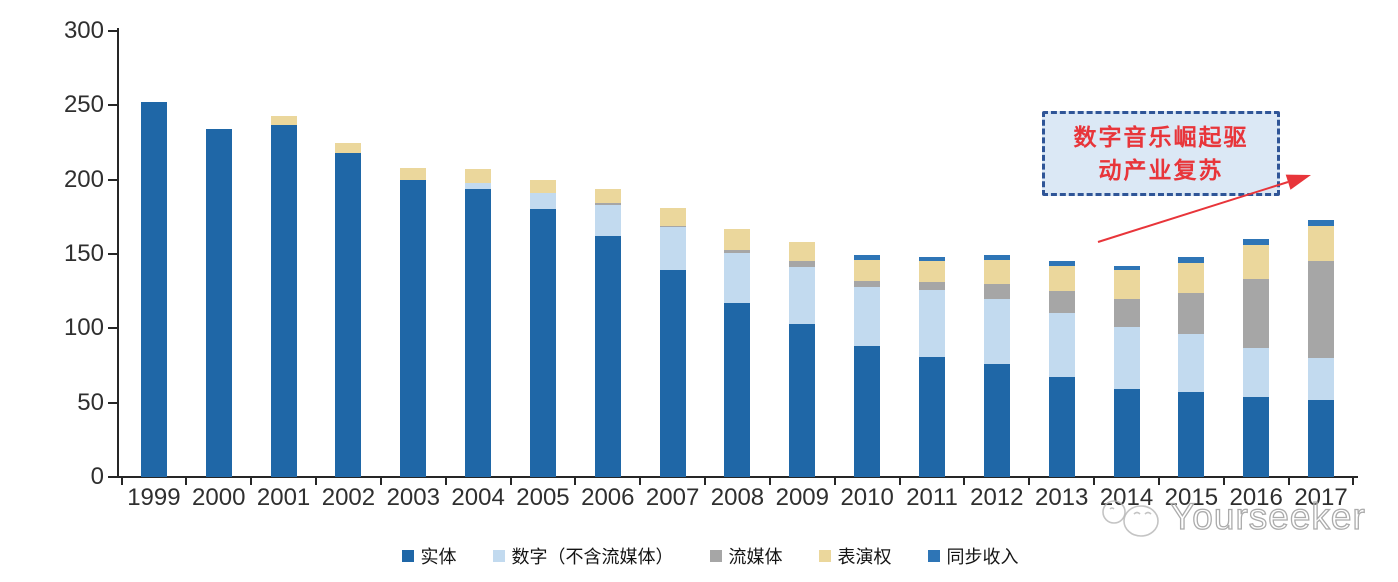  I want to click on bar-2007-performance-rights, so click(672, 216).